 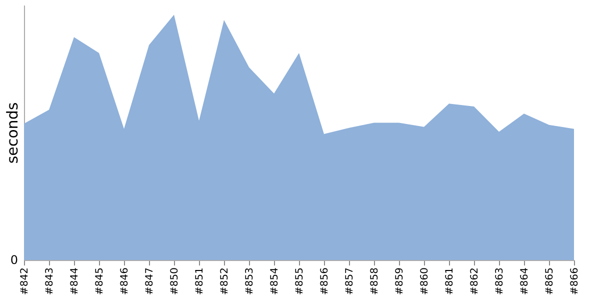 I want to click on x-tick-label: #858, so click(x=375, y=281).